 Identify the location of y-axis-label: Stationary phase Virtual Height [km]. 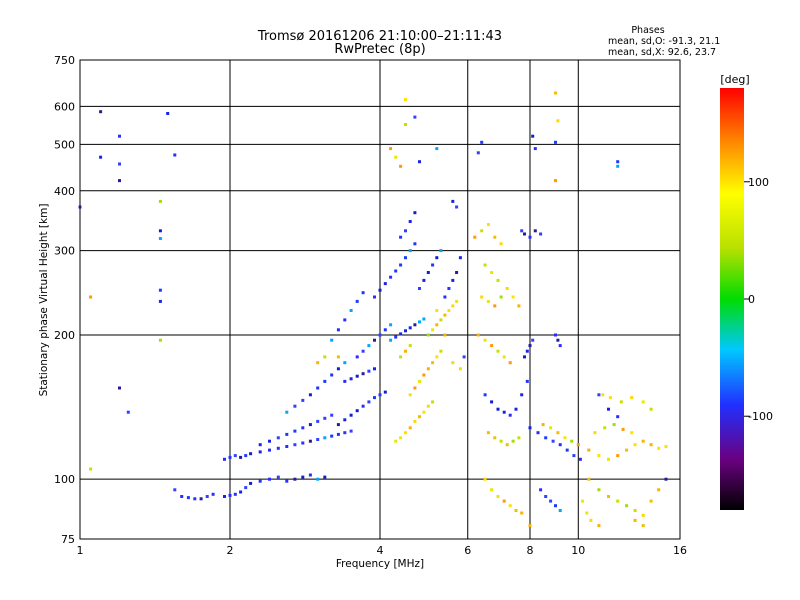
(44, 300).